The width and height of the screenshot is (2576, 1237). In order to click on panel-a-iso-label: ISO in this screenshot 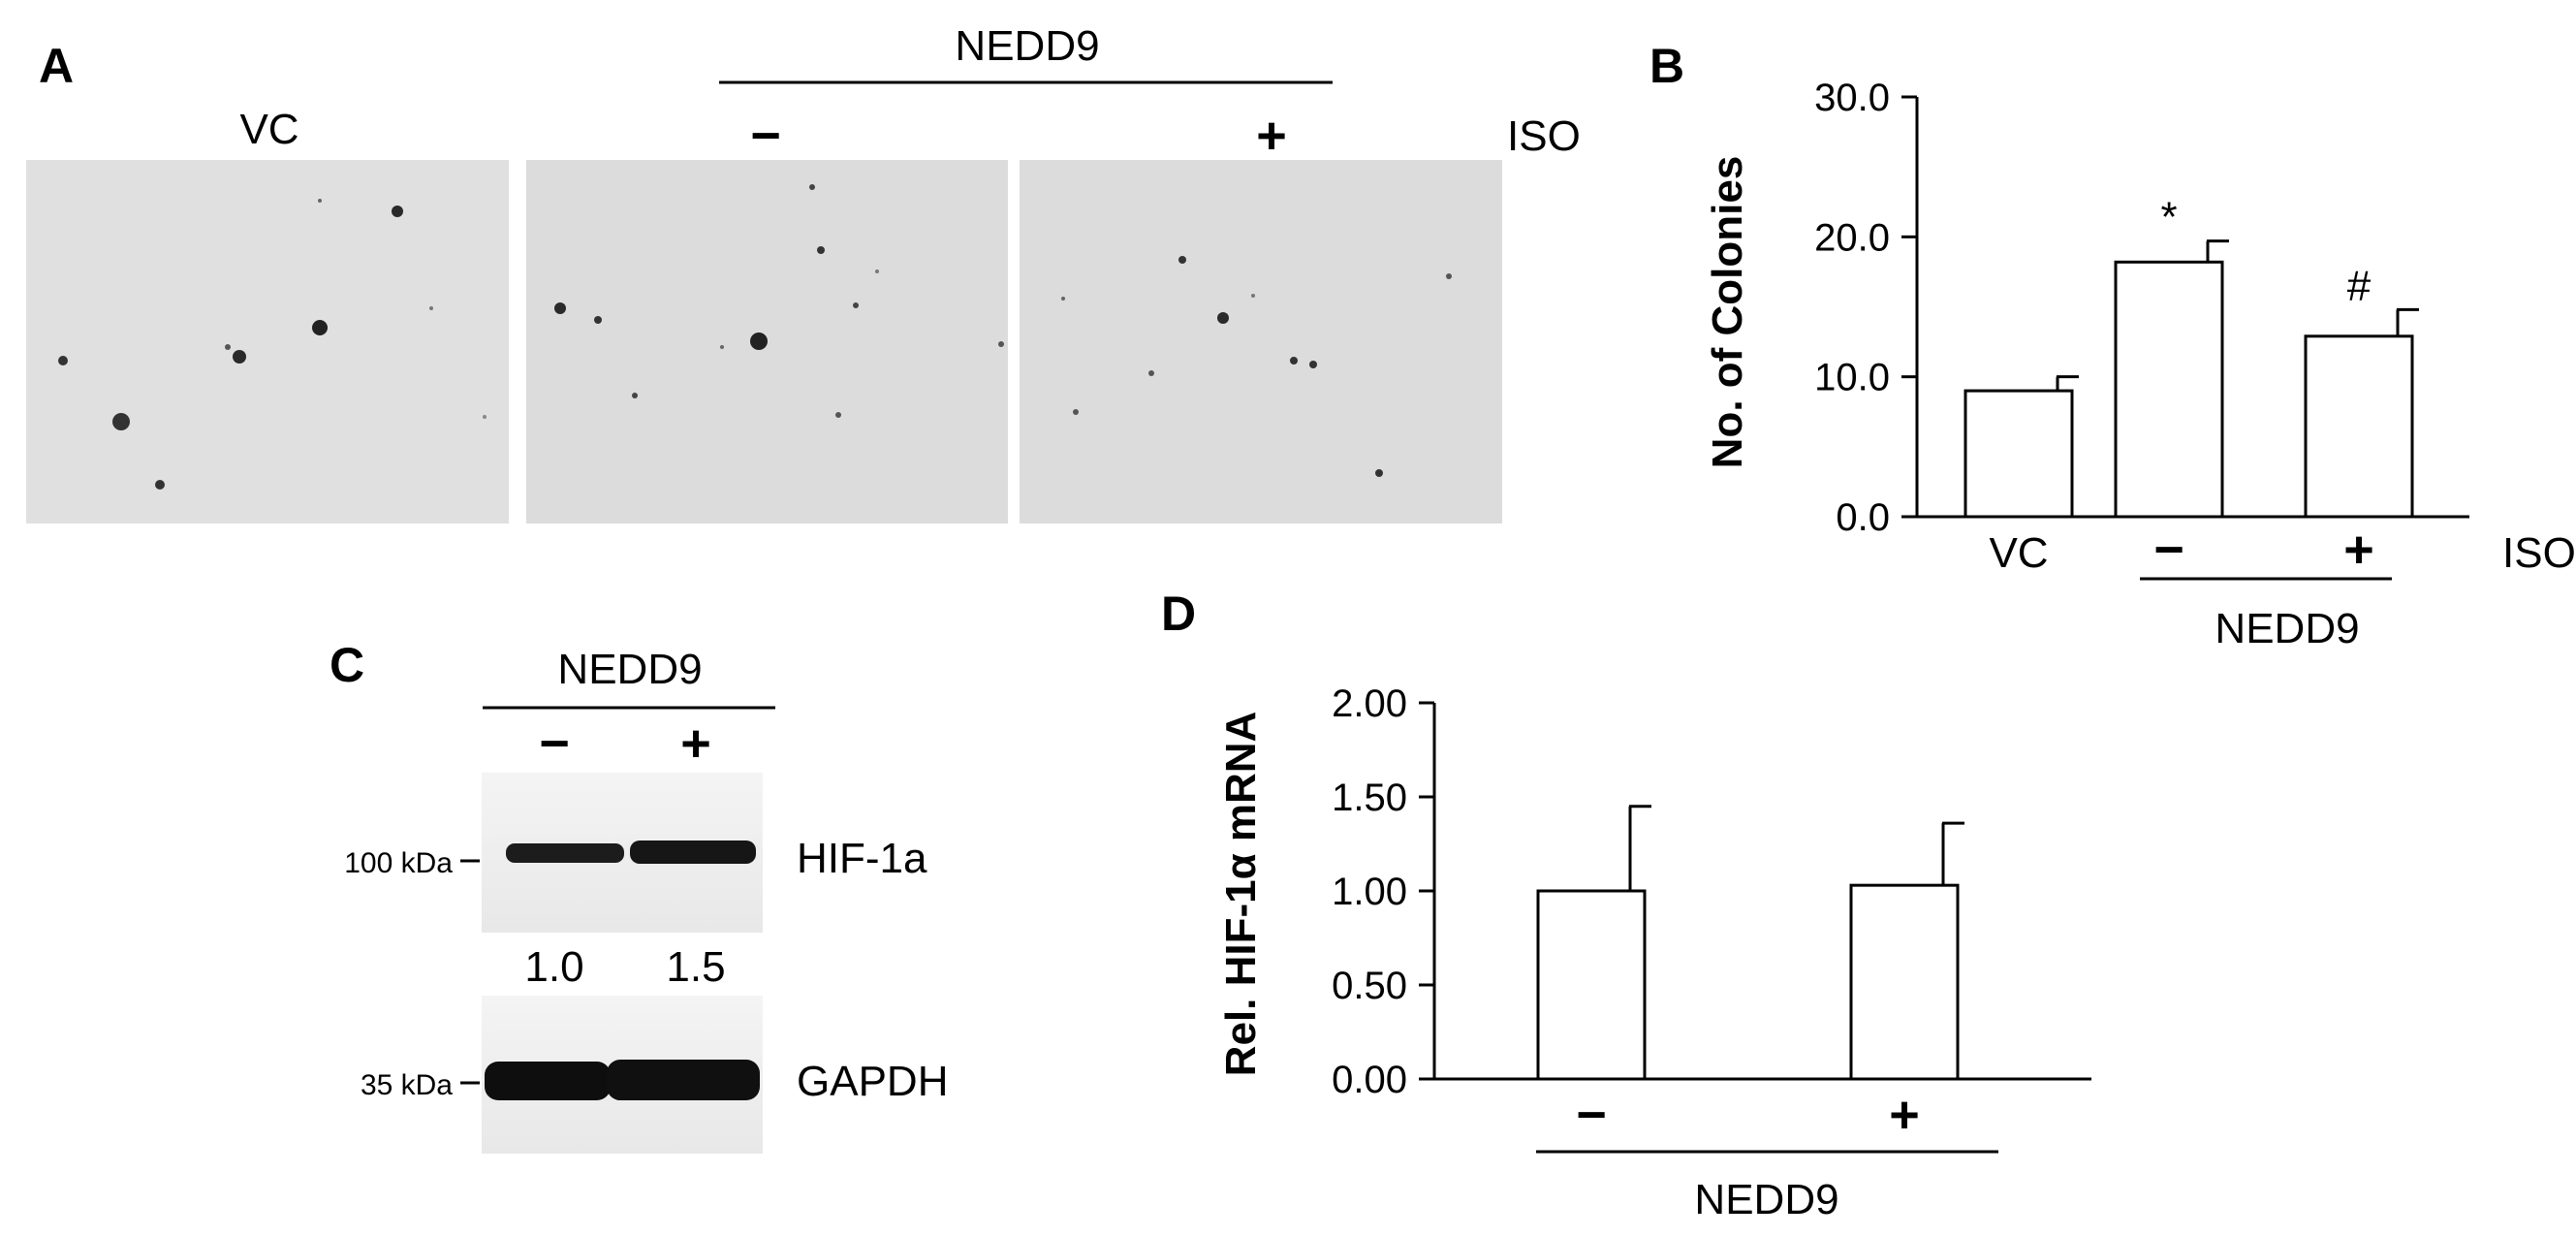, I will do `click(1544, 136)`.